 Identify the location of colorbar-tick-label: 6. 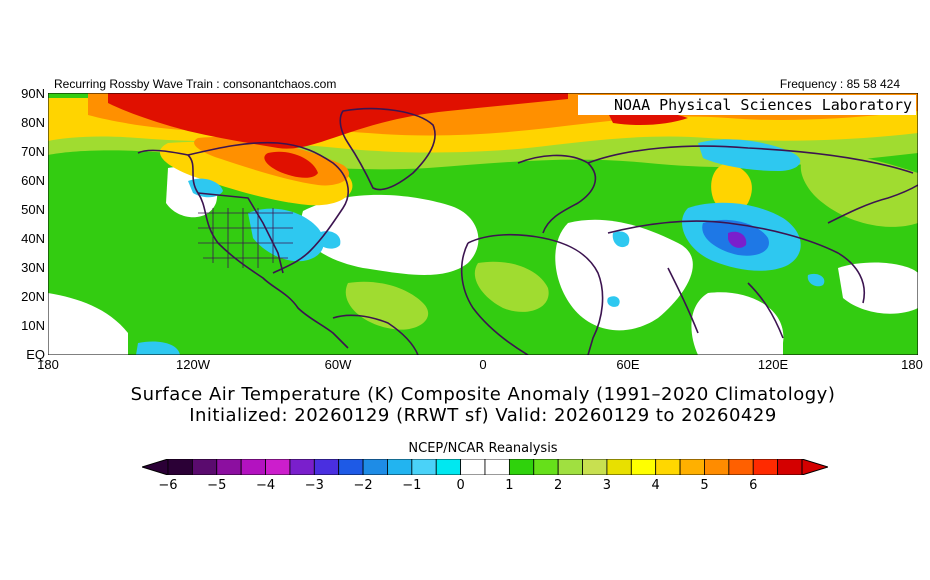
(753, 485).